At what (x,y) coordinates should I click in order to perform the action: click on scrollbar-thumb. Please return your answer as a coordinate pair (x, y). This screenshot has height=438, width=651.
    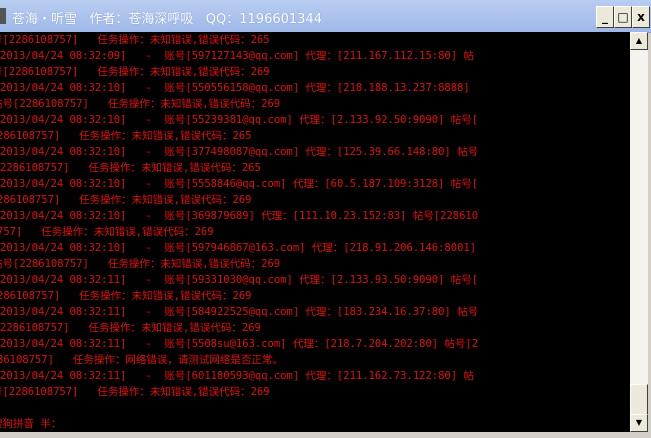
    Looking at the image, I should click on (639, 400).